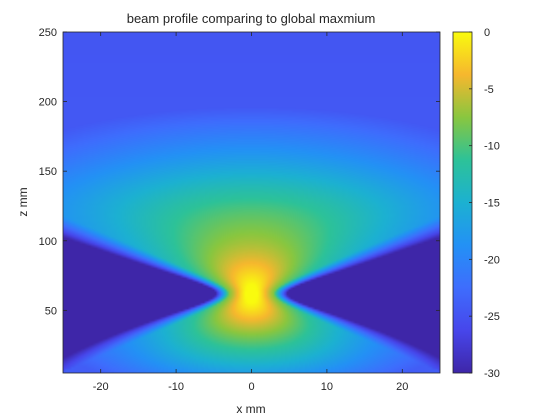 This screenshot has width=560, height=420. Describe the element at coordinates (48, 172) in the screenshot. I see `y-tick-label: 150` at that location.